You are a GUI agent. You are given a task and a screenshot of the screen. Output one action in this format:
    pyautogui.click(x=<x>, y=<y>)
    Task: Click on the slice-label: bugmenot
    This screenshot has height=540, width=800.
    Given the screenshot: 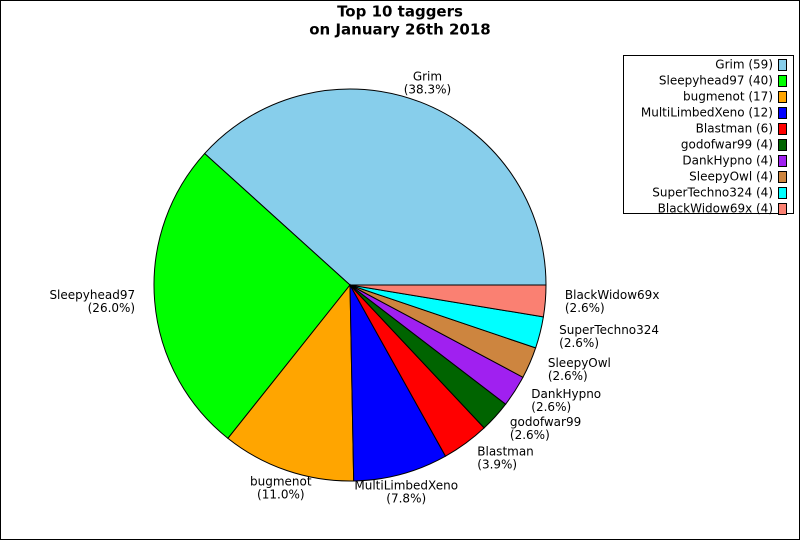 What is the action you would take?
    pyautogui.click(x=281, y=482)
    